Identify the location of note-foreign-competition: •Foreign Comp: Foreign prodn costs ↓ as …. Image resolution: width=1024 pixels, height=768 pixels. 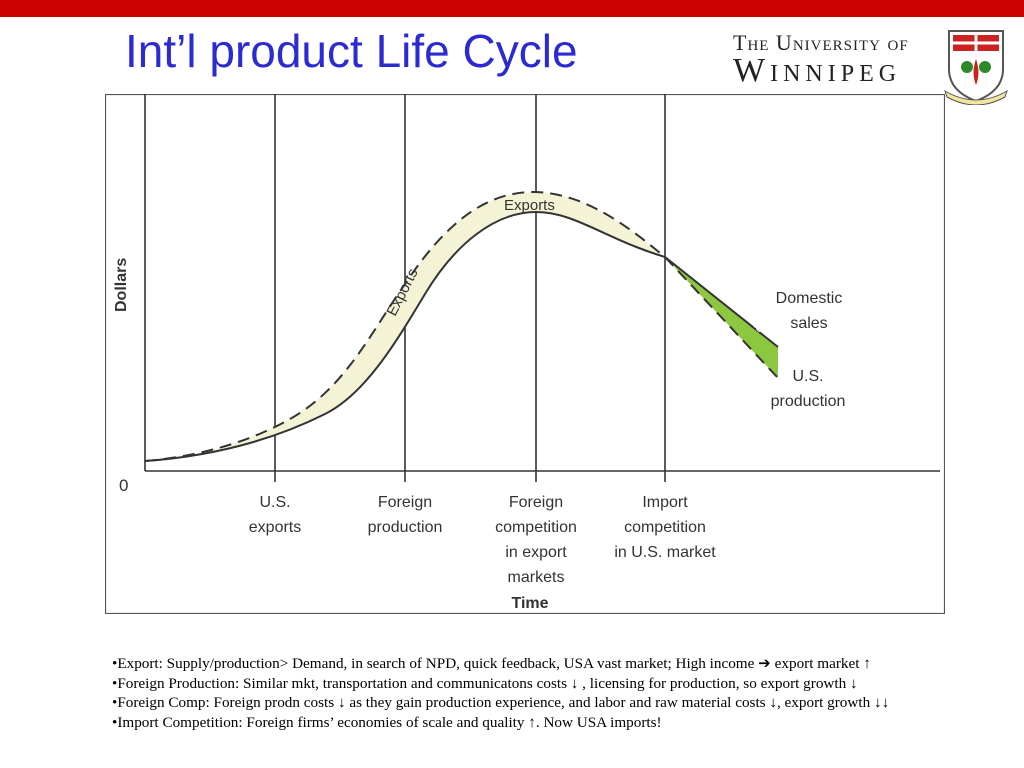
(501, 703).